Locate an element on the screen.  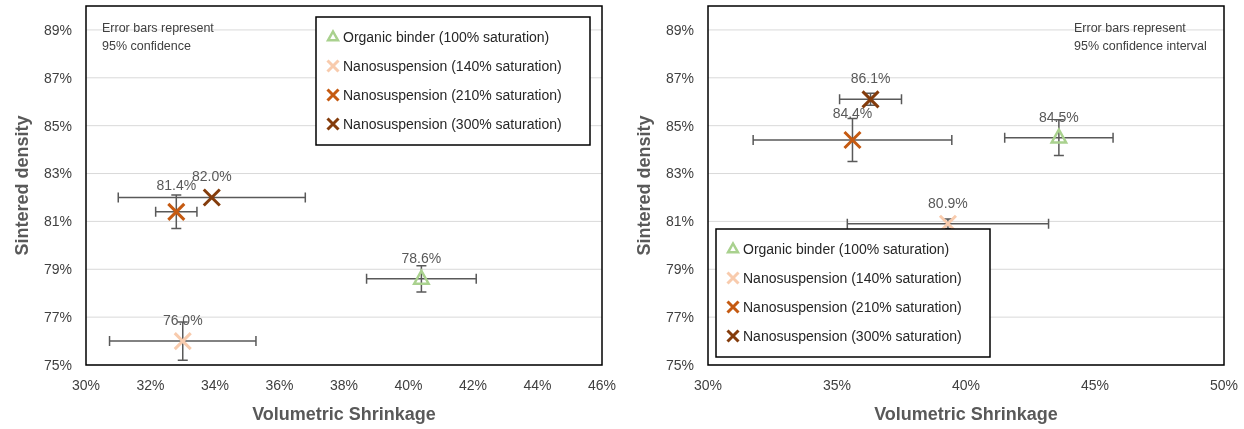
x-tick-label: 46% is located at coordinates (602, 385).